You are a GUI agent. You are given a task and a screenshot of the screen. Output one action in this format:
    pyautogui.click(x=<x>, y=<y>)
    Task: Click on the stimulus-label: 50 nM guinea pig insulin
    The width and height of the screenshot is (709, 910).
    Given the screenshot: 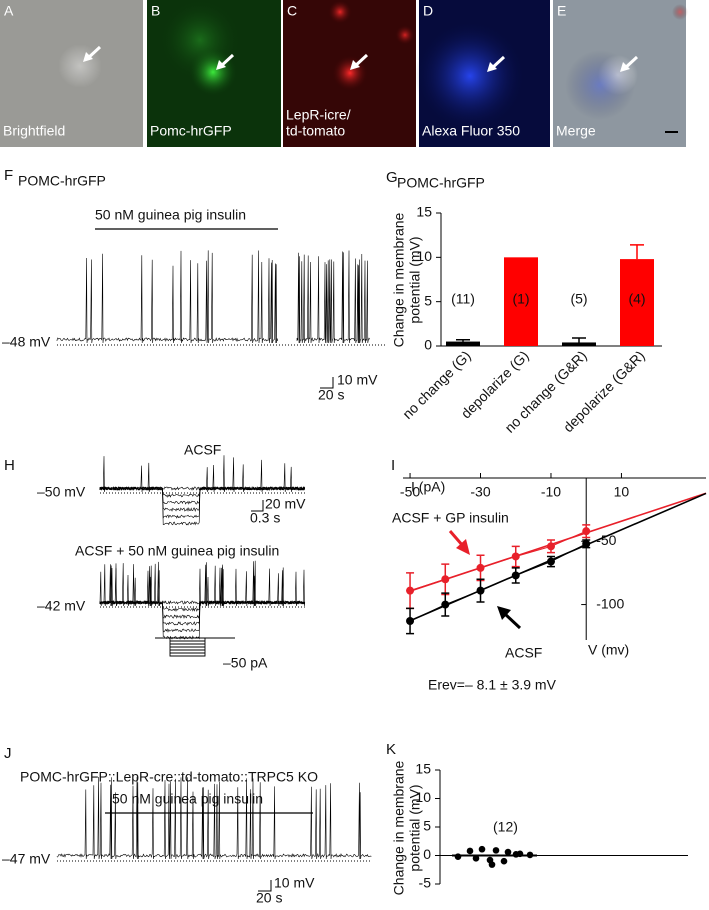 What is the action you would take?
    pyautogui.click(x=170, y=215)
    